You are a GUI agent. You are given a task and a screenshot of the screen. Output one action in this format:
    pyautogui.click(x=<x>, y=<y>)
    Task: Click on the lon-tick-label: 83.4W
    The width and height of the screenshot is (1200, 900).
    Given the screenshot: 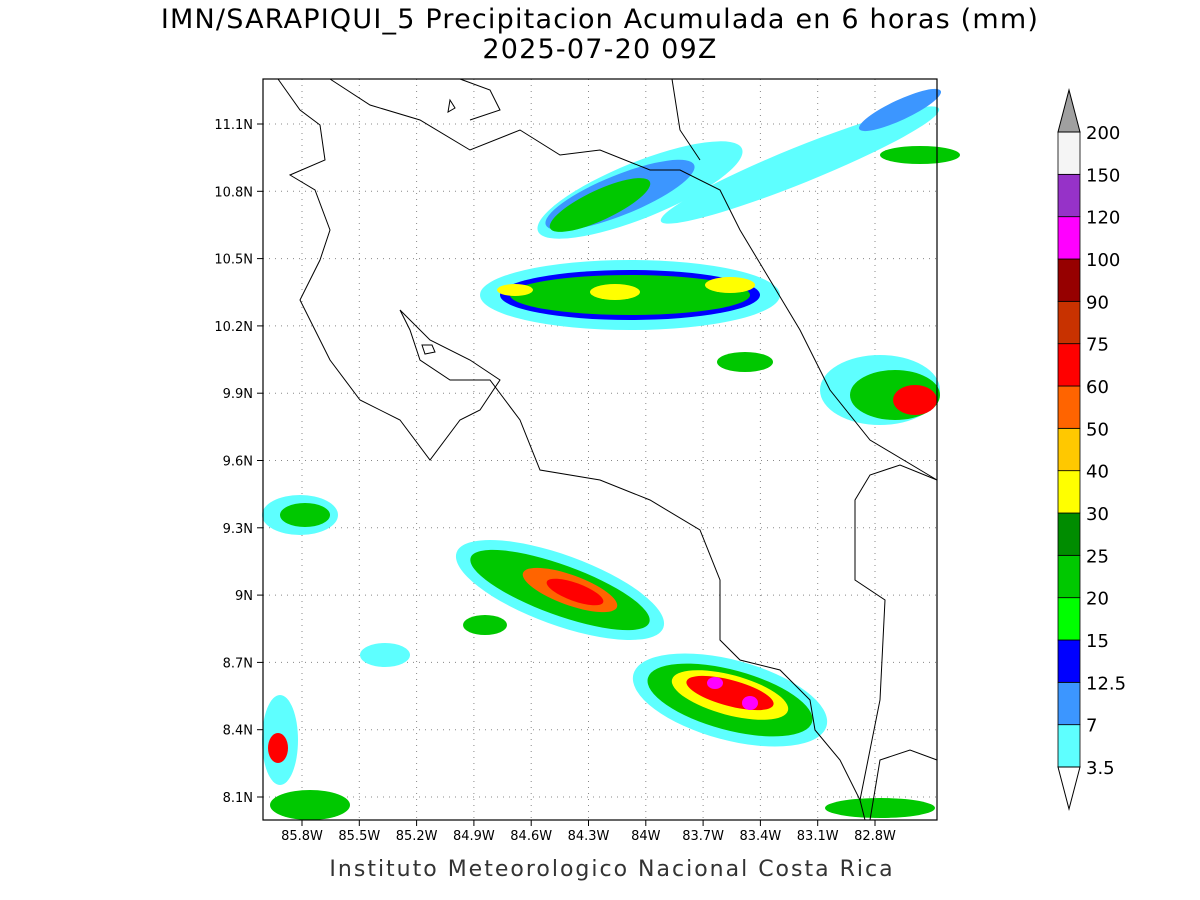 What is the action you would take?
    pyautogui.click(x=760, y=836)
    